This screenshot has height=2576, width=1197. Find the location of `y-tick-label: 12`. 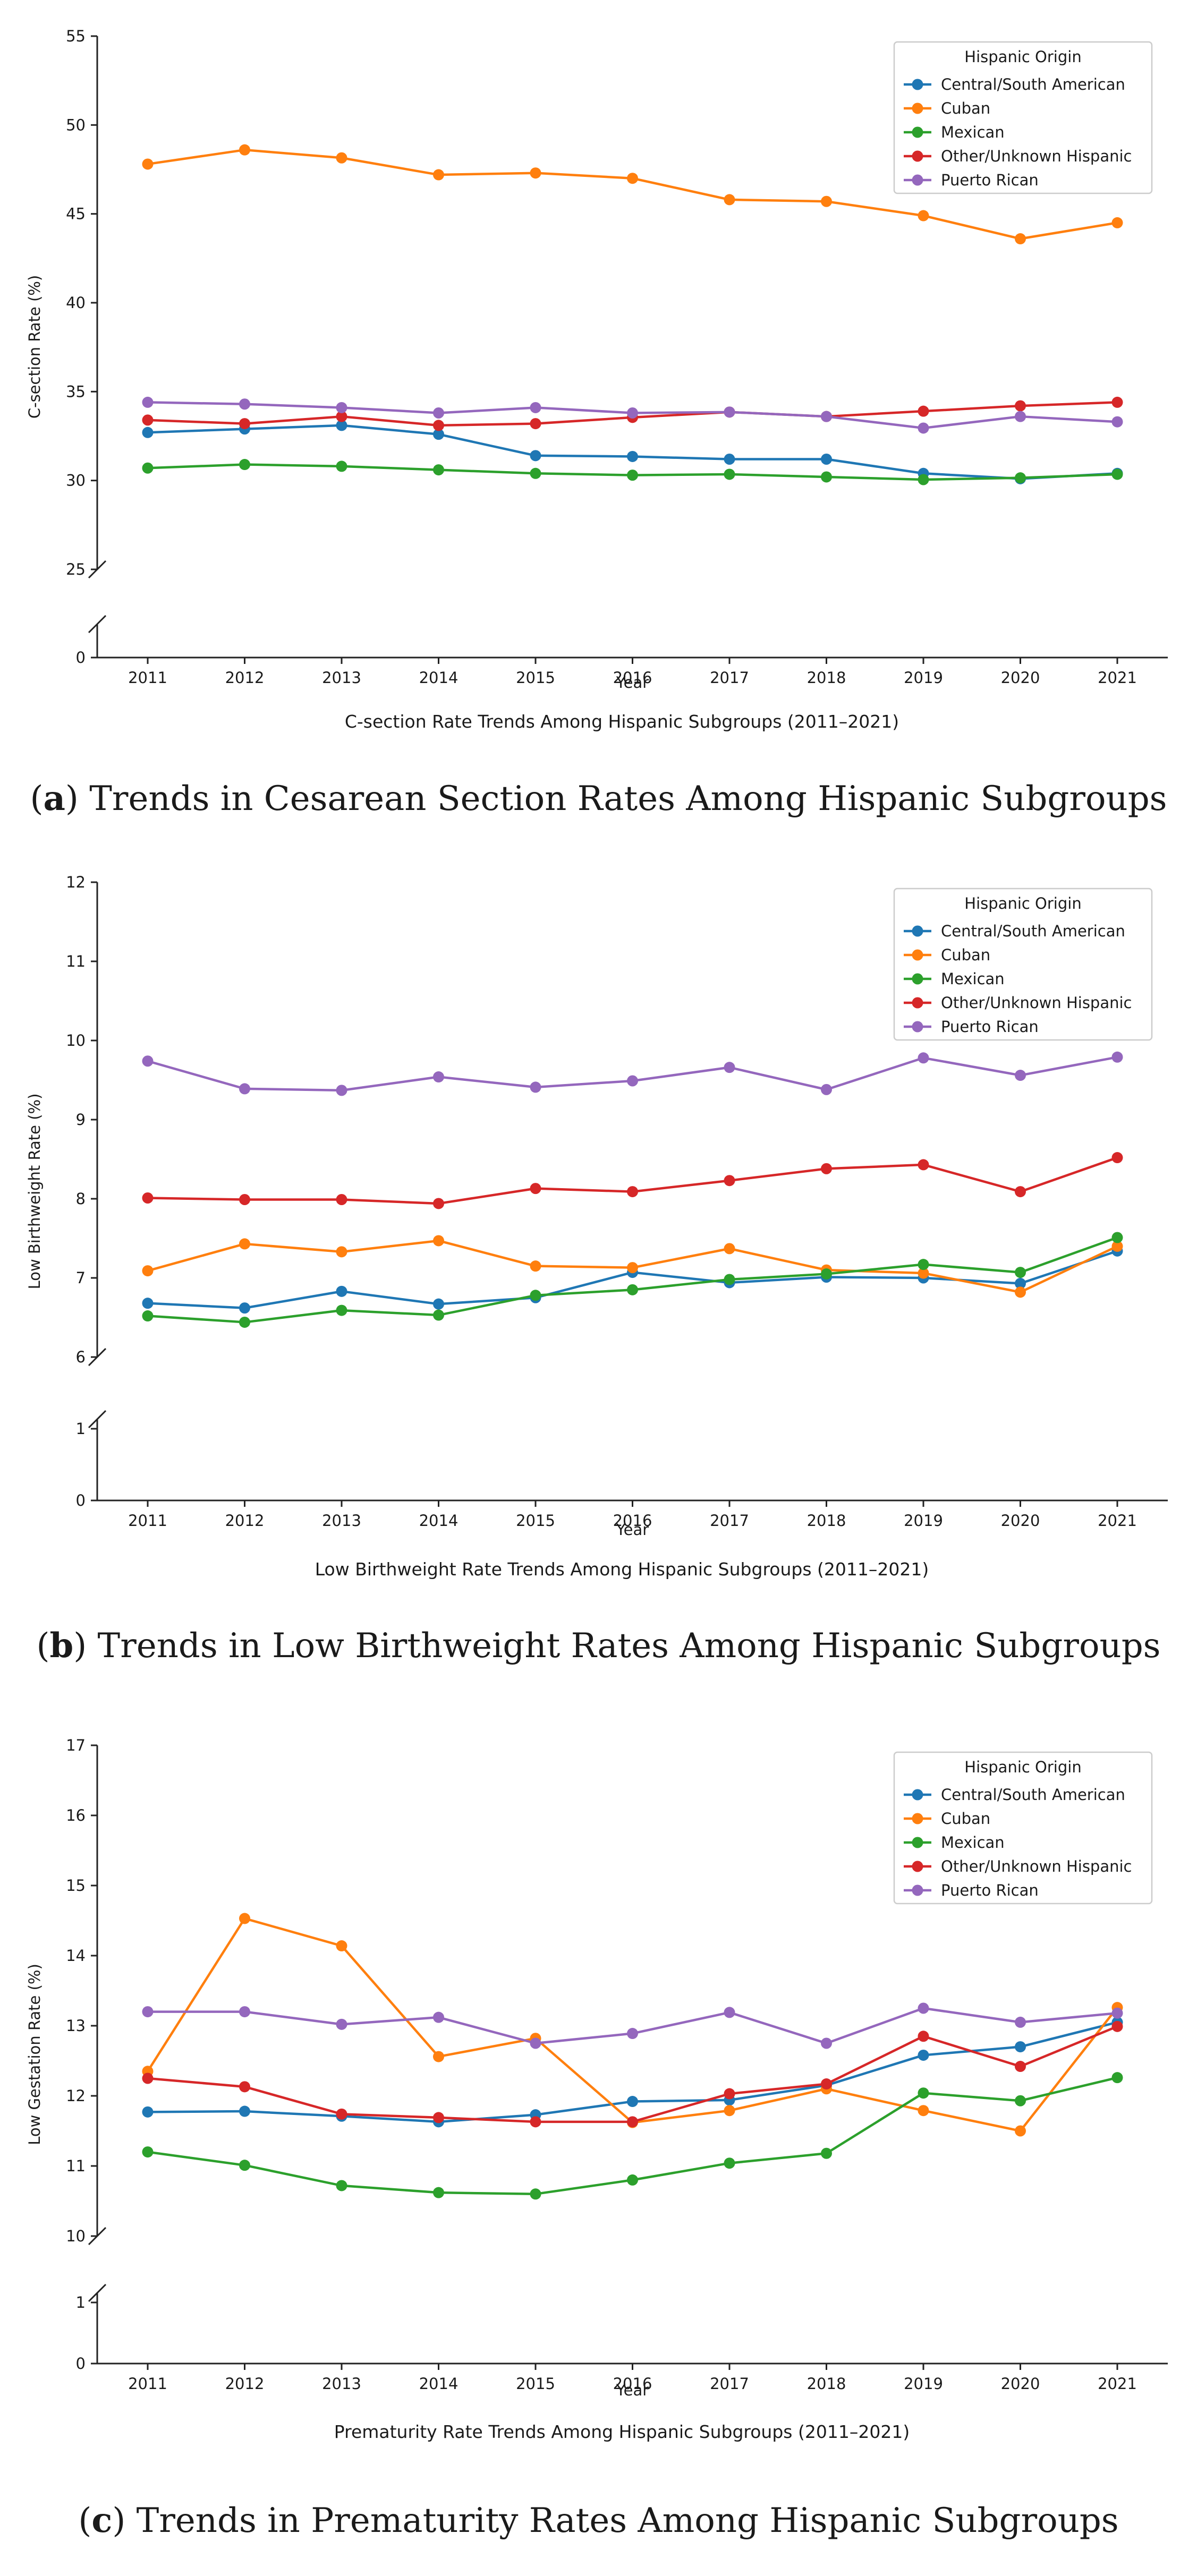

y-tick-label: 12 is located at coordinates (76, 882).